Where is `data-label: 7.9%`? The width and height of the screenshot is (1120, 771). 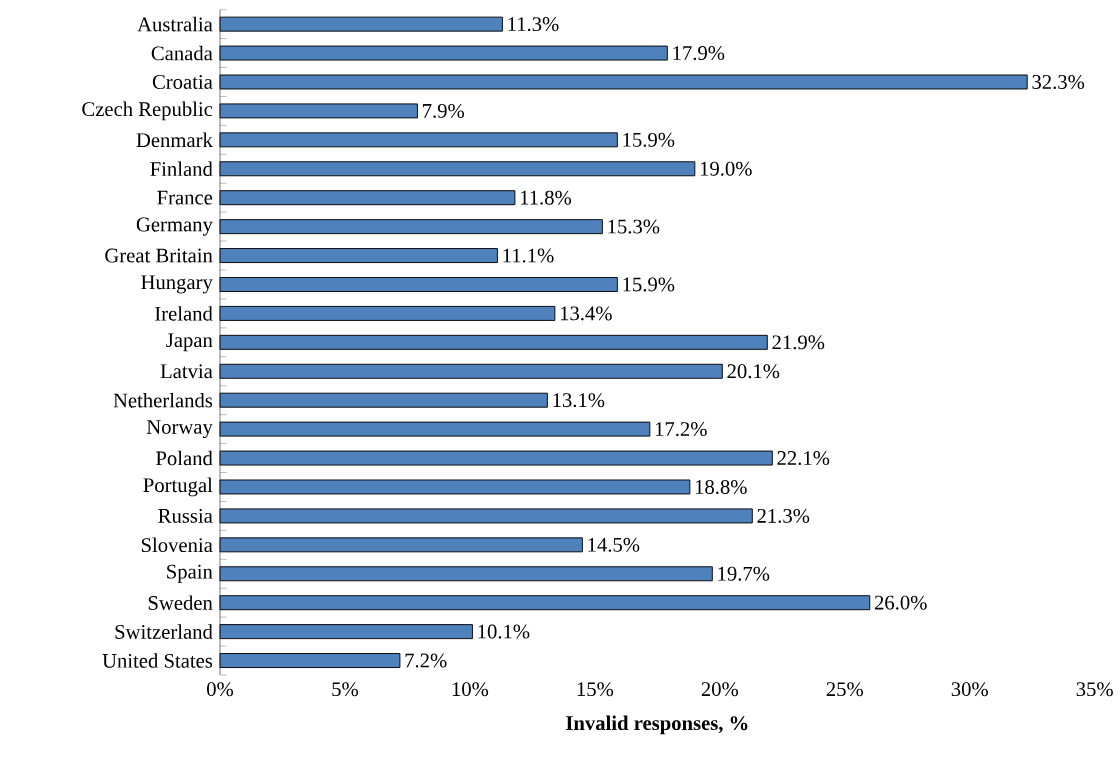
data-label: 7.9% is located at coordinates (444, 110).